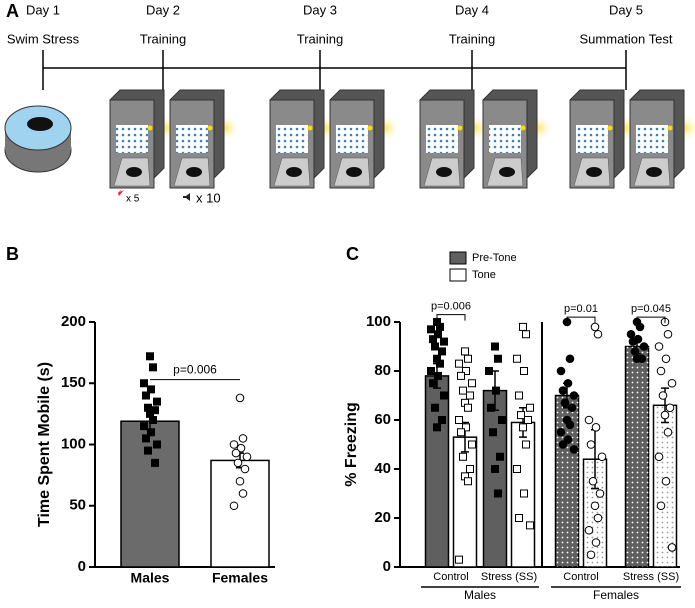 This screenshot has width=695, height=608. Describe the element at coordinates (133, 199) in the screenshot. I see `shock-note: x 5` at that location.